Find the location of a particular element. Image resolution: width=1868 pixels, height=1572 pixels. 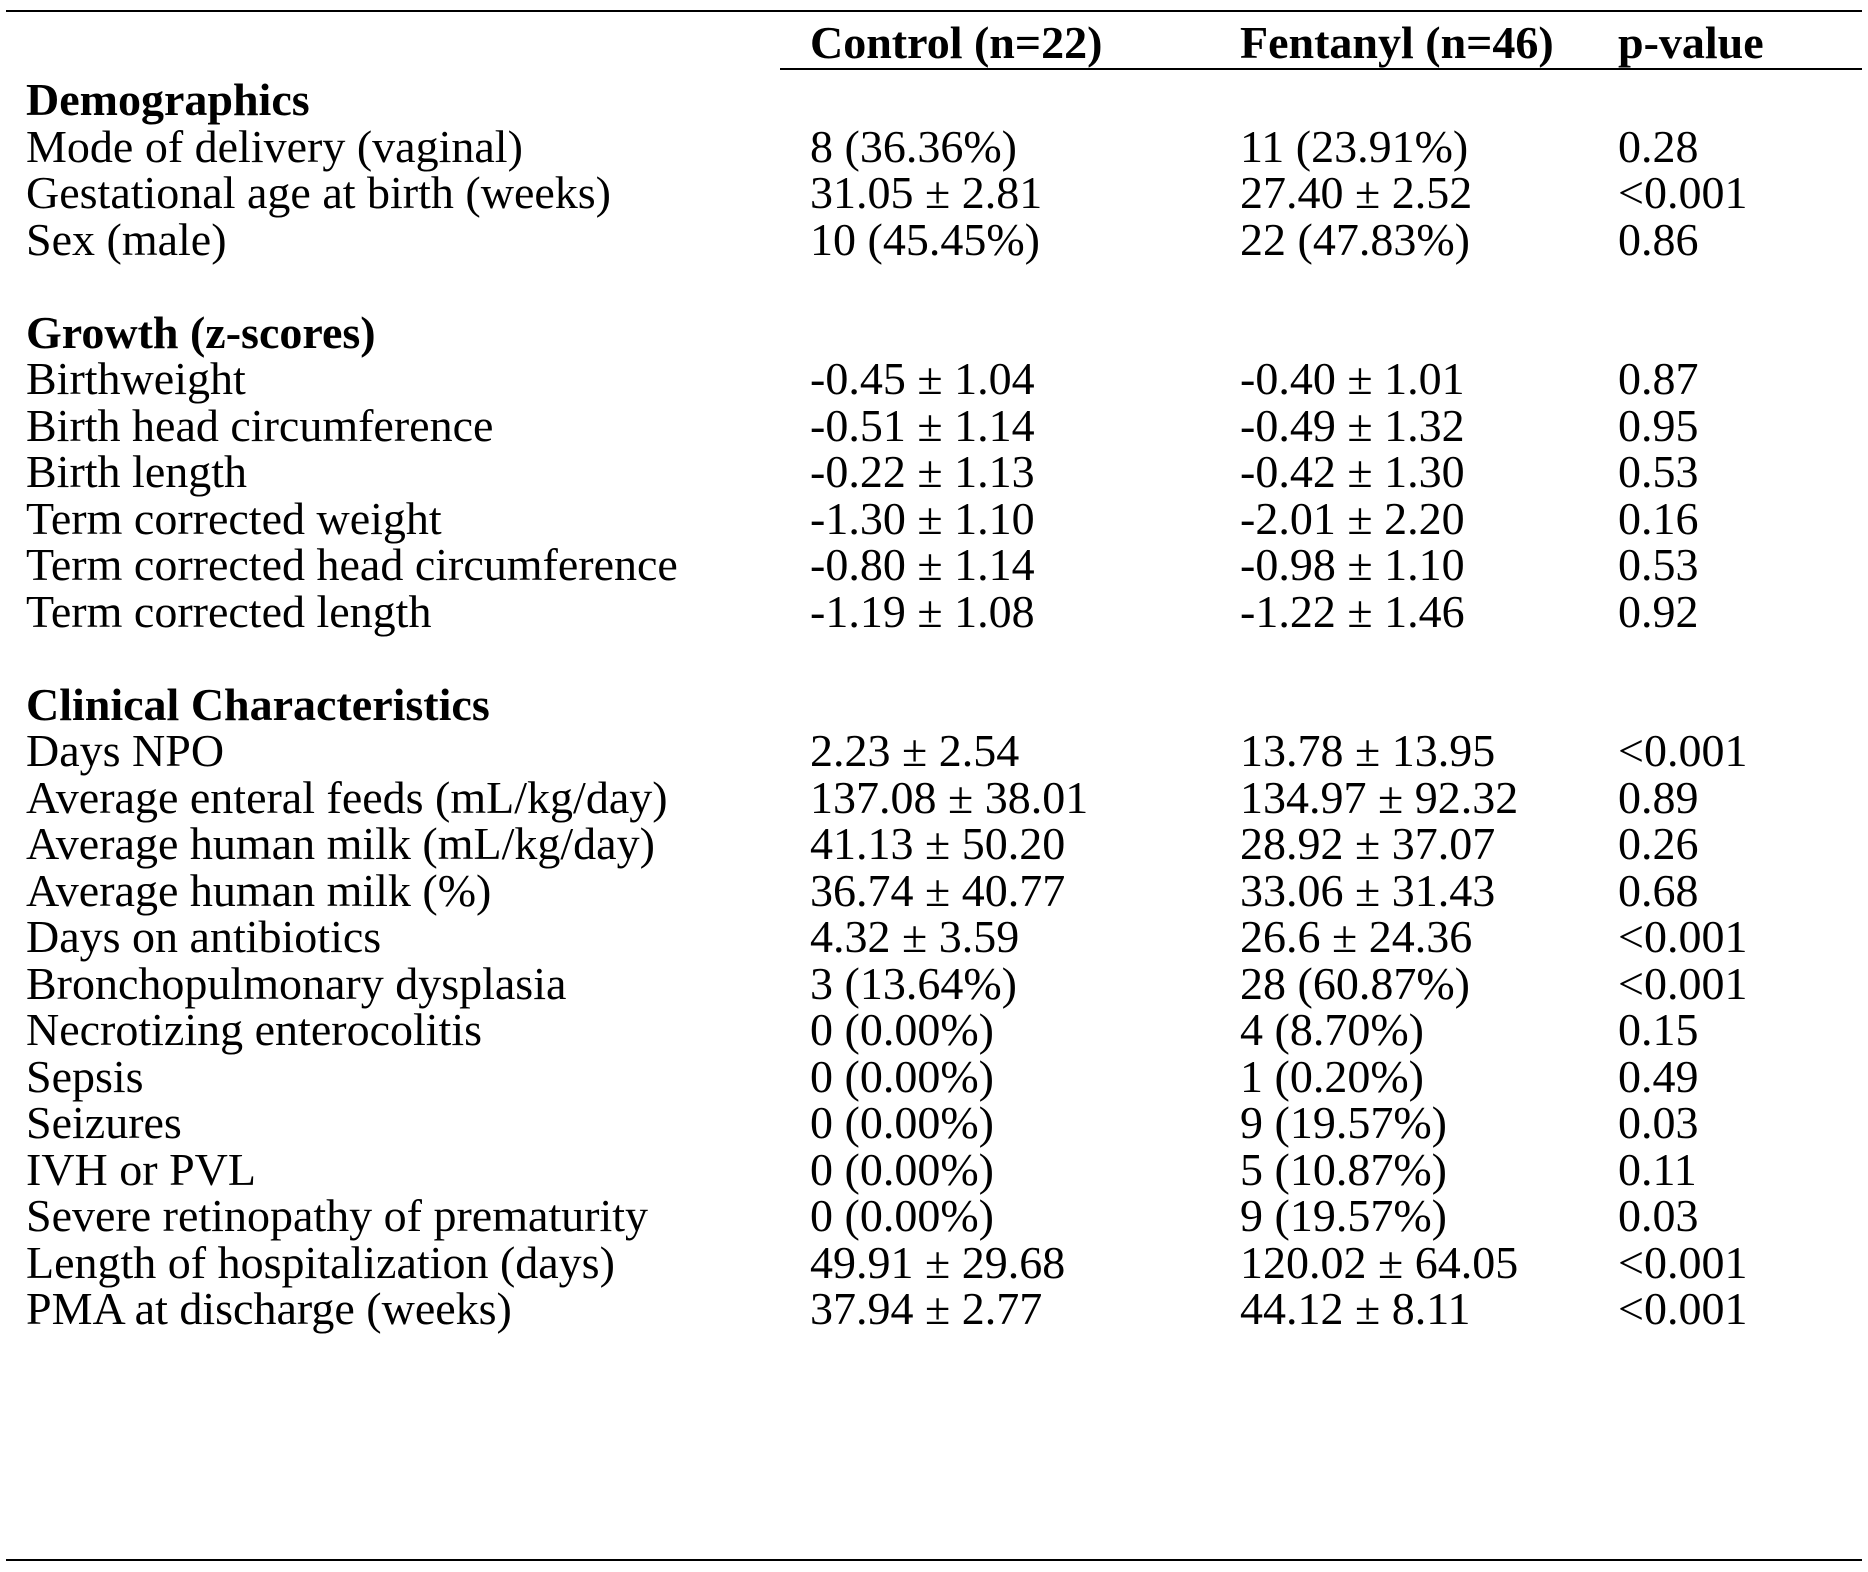

row-label: Days NPO is located at coordinates (125, 750).